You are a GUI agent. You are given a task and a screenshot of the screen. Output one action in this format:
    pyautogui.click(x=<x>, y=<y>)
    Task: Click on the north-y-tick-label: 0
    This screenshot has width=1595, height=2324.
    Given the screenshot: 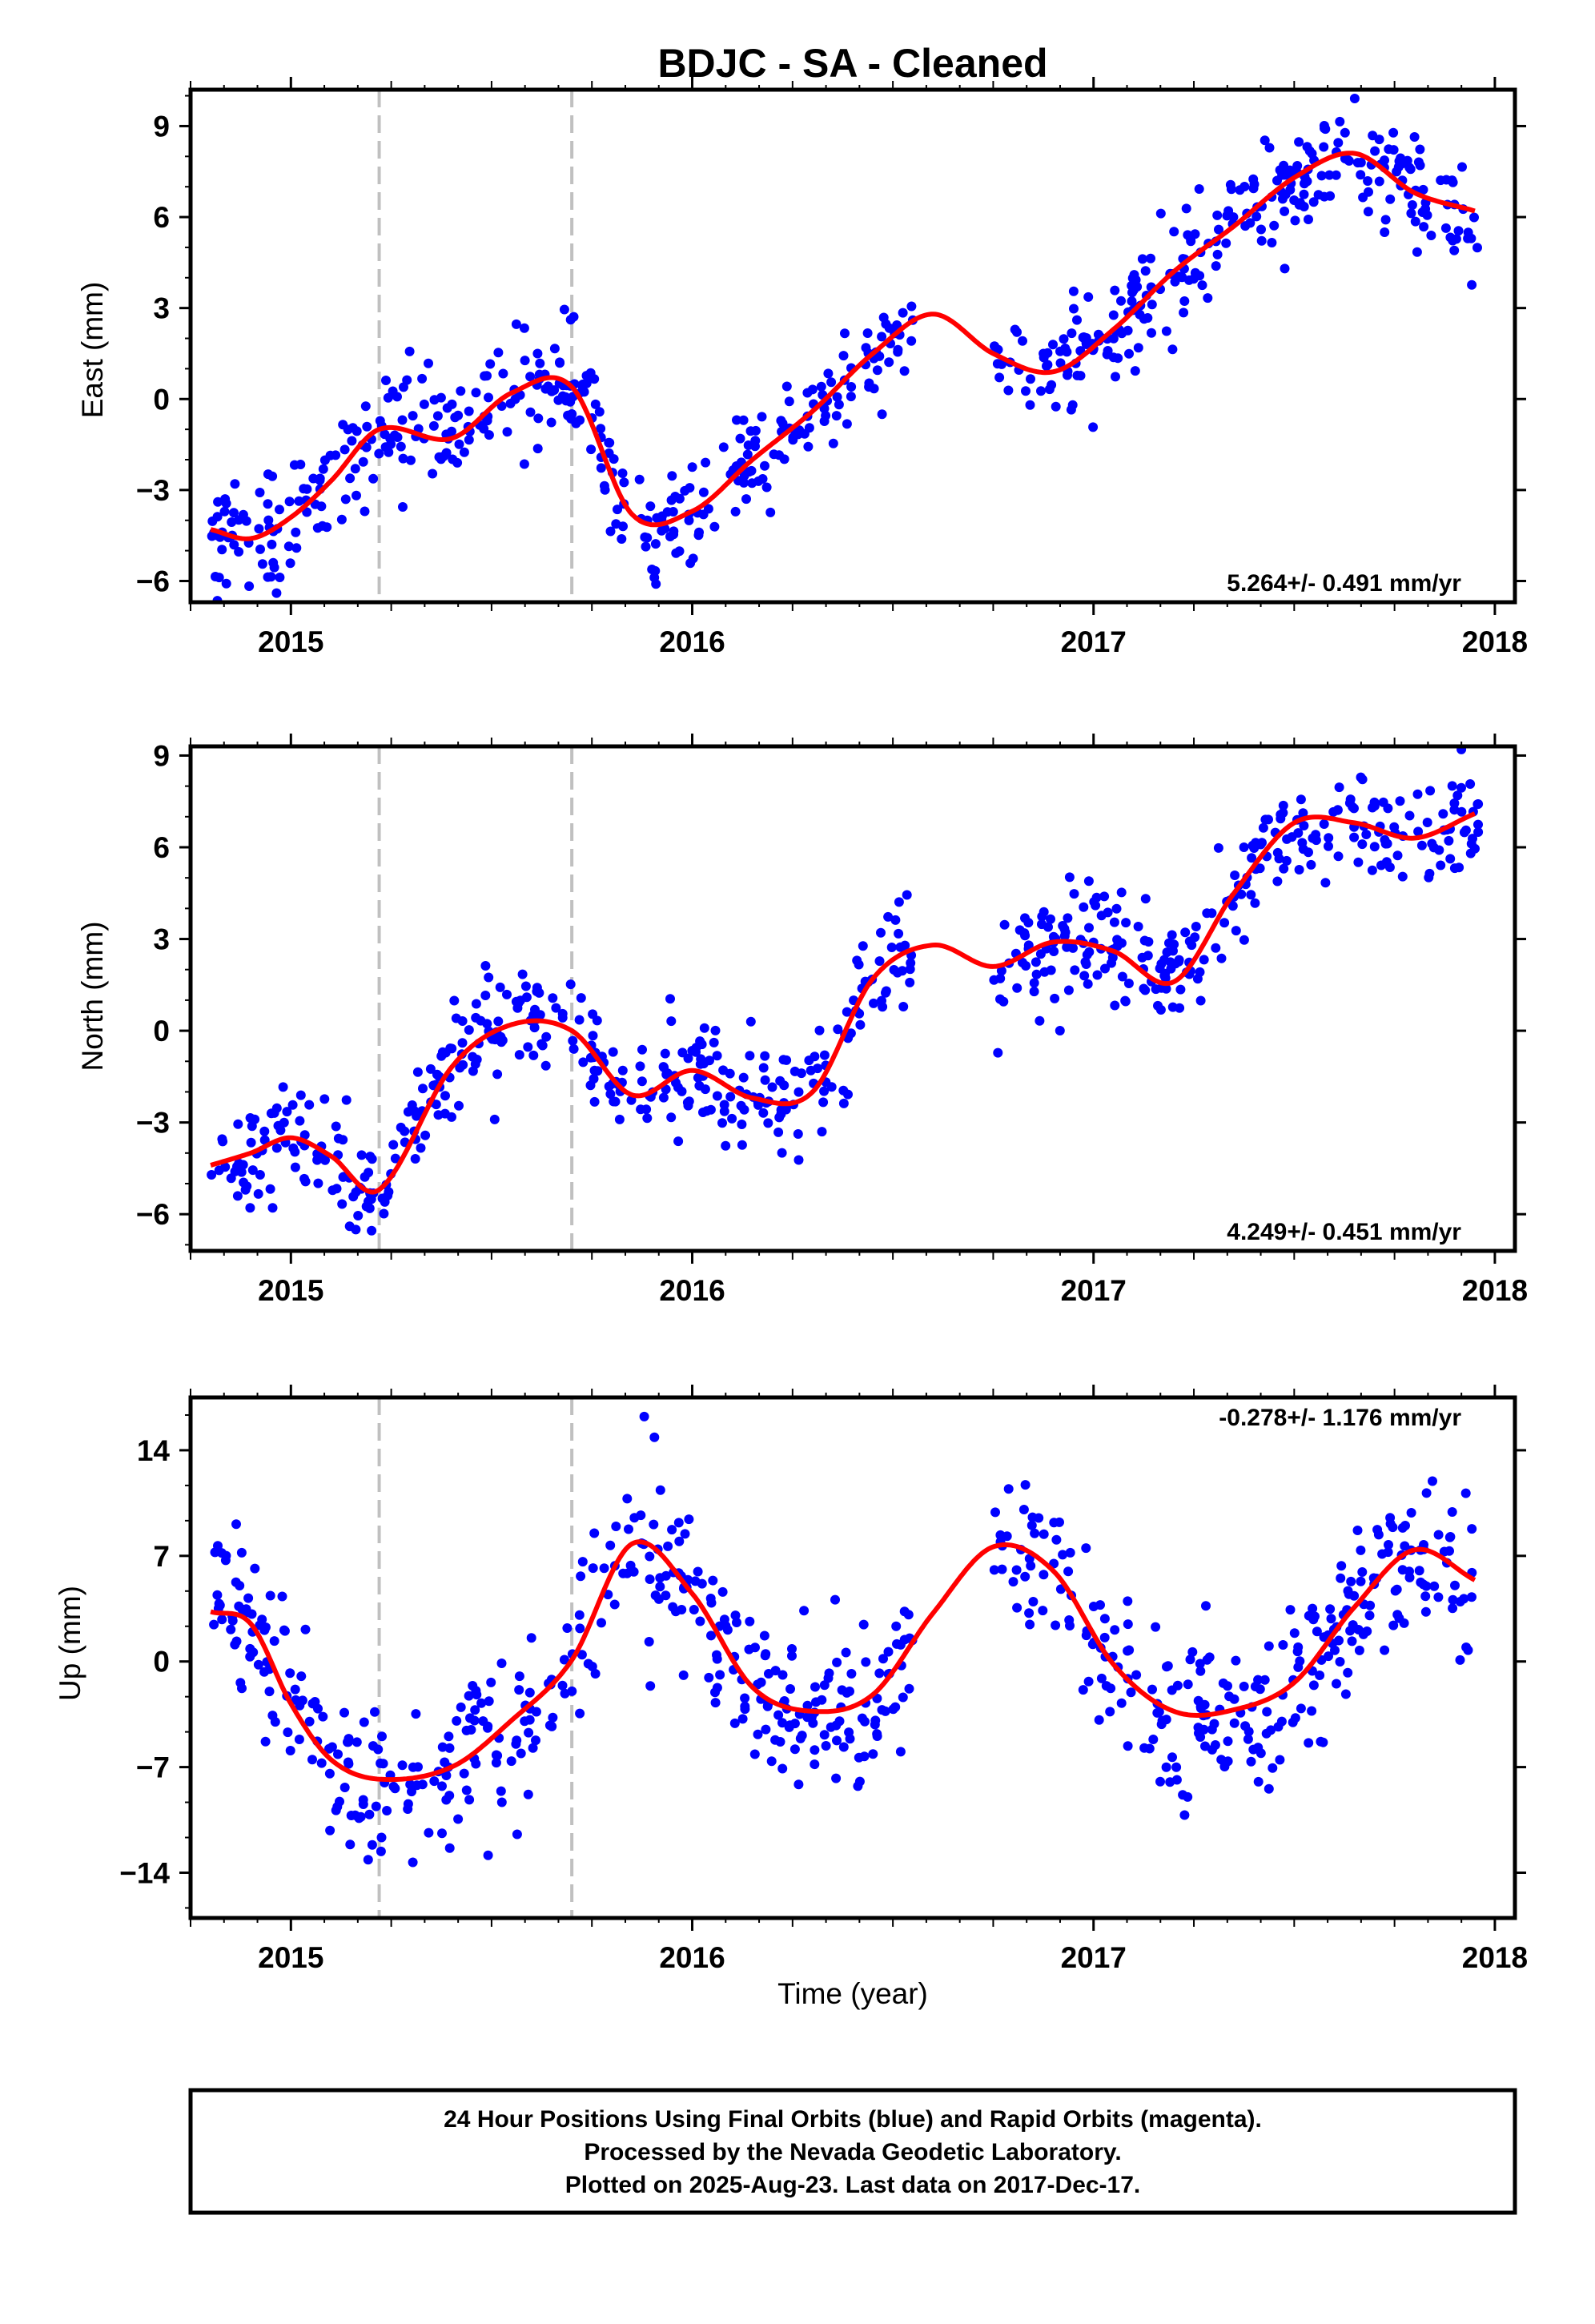 What is the action you would take?
    pyautogui.click(x=161, y=1031)
    